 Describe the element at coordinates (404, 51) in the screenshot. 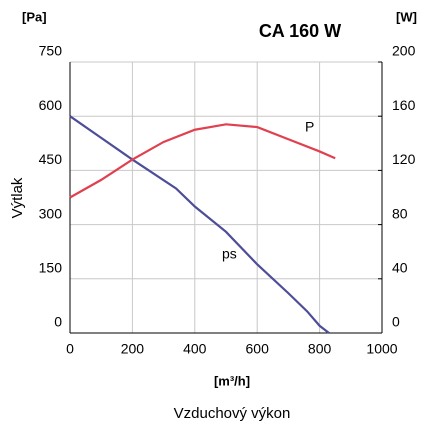

I see `y2-tick-label: 200` at that location.